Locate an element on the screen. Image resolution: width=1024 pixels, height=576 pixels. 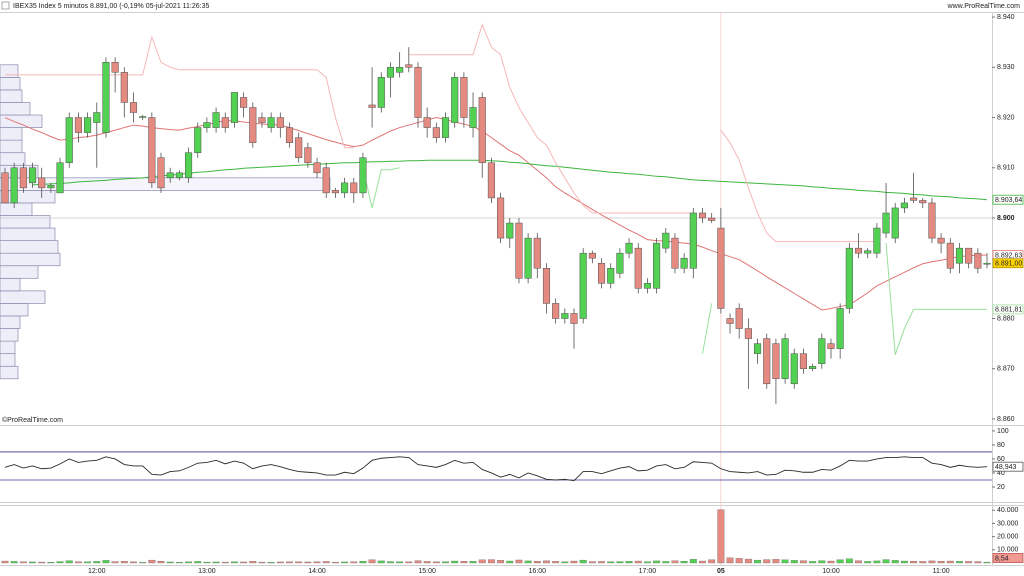
watermark: ©ProRealTime.com is located at coordinates (32, 420).